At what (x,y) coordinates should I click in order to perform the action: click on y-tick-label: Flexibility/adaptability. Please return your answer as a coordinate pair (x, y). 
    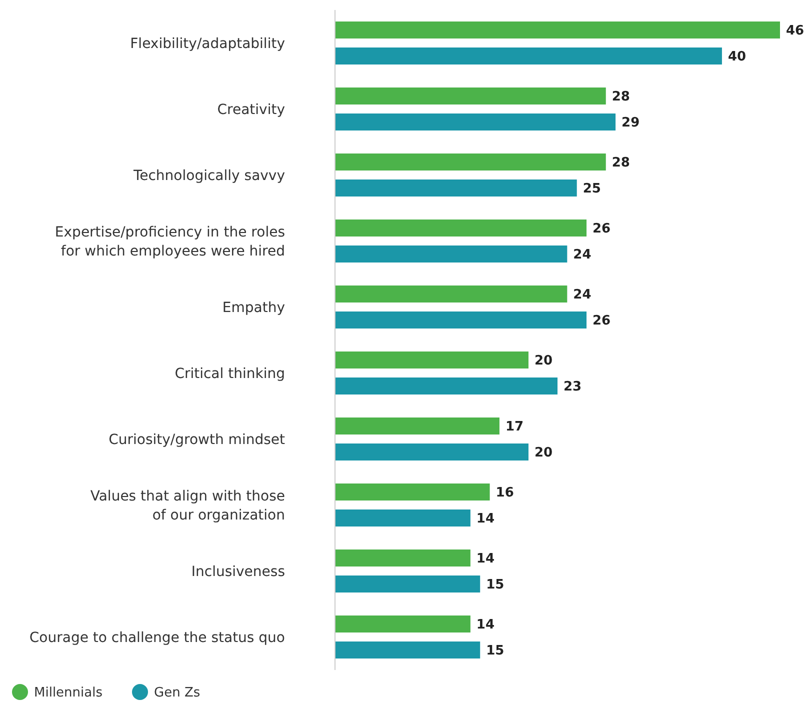
    Looking at the image, I should click on (207, 44).